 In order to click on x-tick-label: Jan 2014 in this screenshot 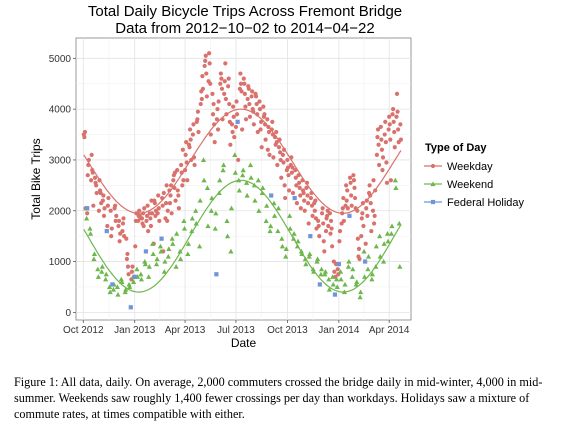, I will do `click(339, 330)`.